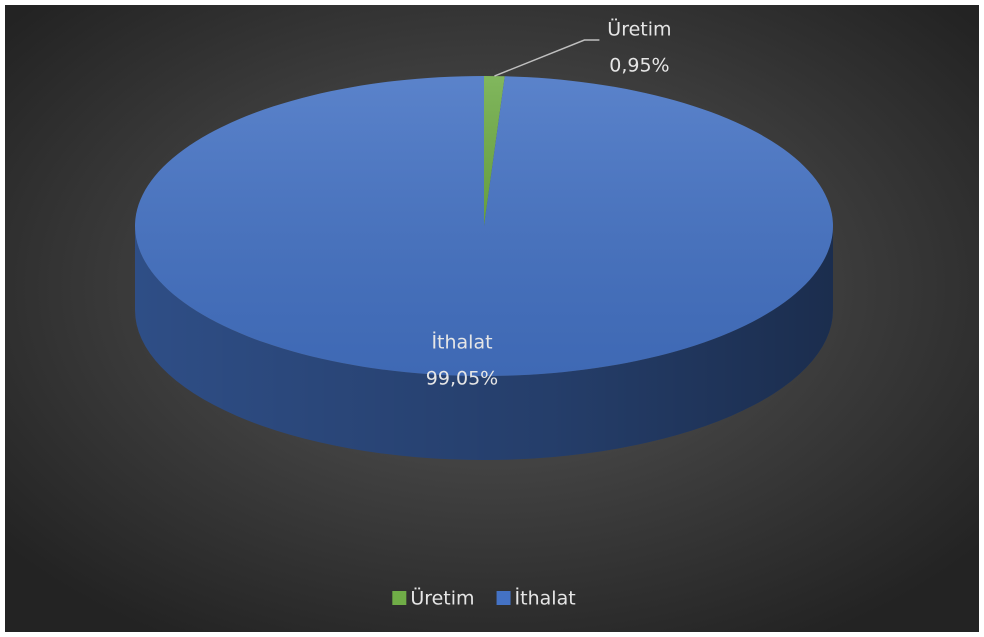 This screenshot has height=637, width=984. What do you see at coordinates (442, 598) in the screenshot?
I see `legend-label: Üretim` at bounding box center [442, 598].